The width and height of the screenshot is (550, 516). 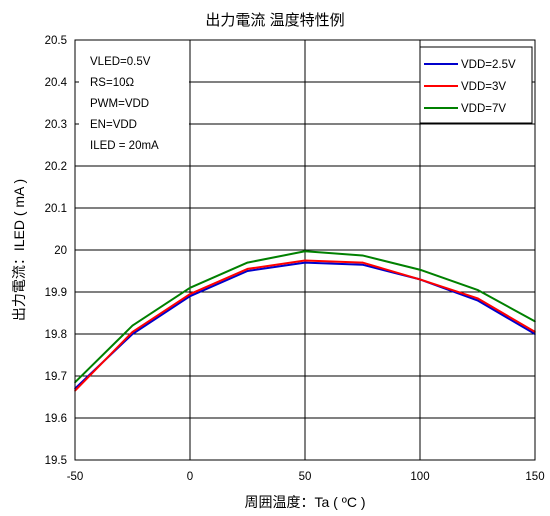 What do you see at coordinates (483, 109) in the screenshot?
I see `legend-label: VDD=7V` at bounding box center [483, 109].